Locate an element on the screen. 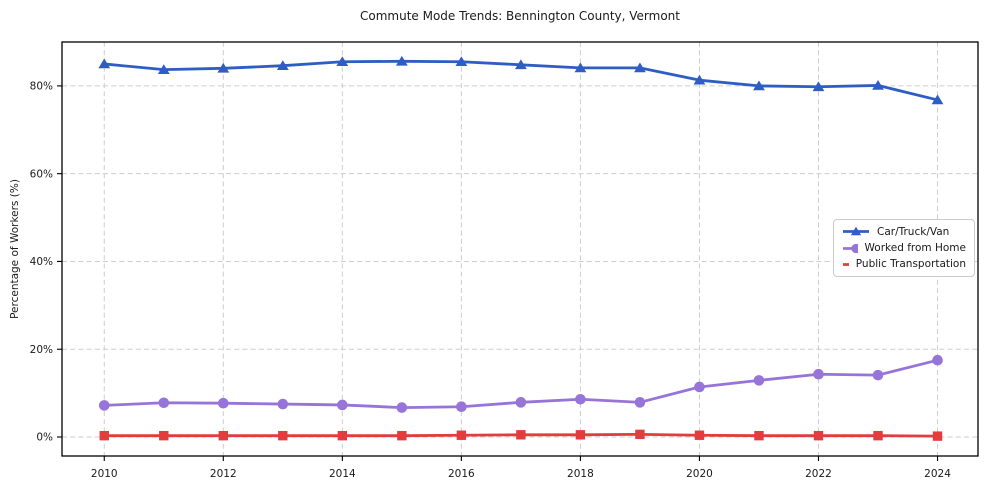 This screenshot has height=490, width=990. series-worked-from-home is located at coordinates (520, 383).